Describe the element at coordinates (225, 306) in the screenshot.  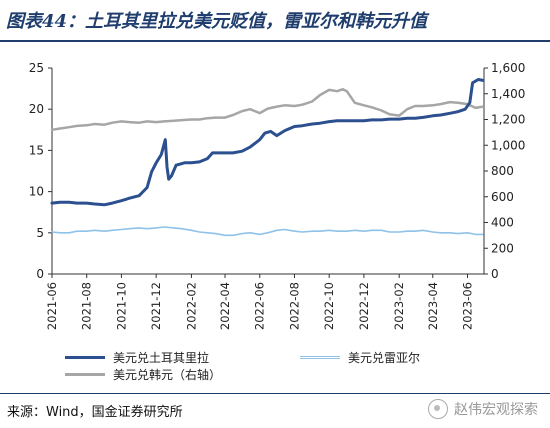
I see `x-tick-label: 2022-04` at that location.